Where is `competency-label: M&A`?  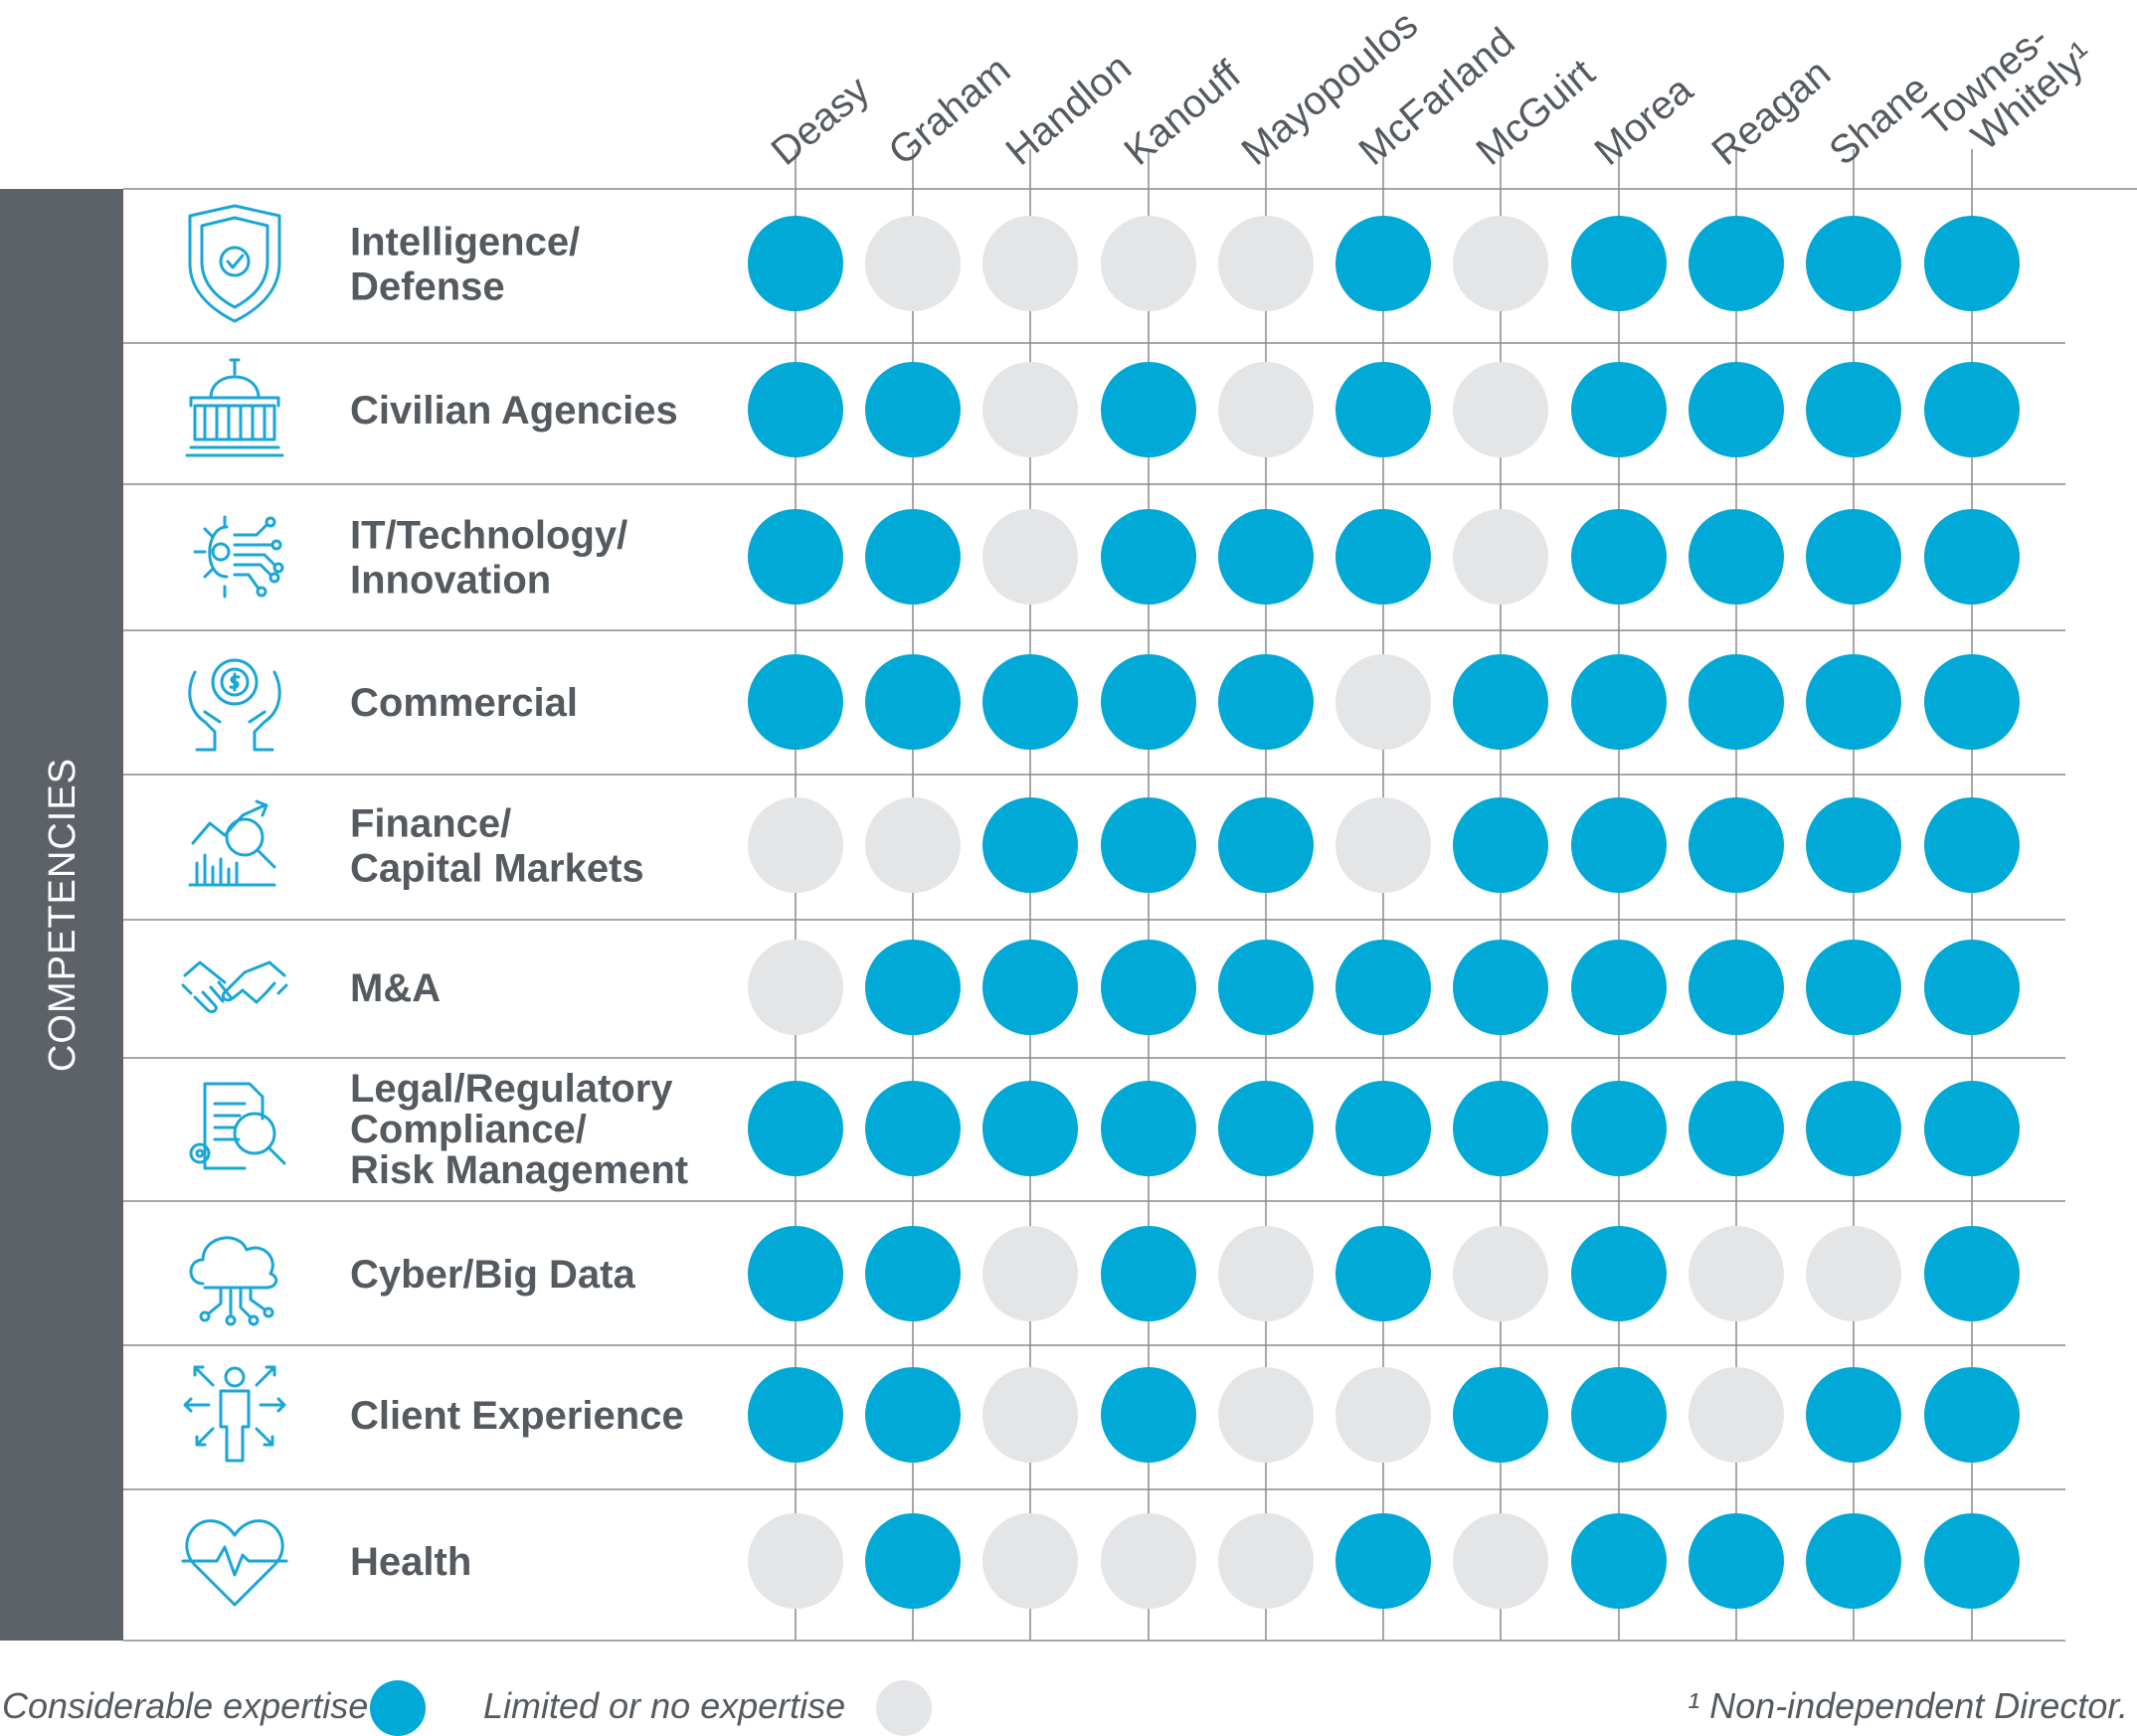
competency-label: M&A is located at coordinates (395, 988).